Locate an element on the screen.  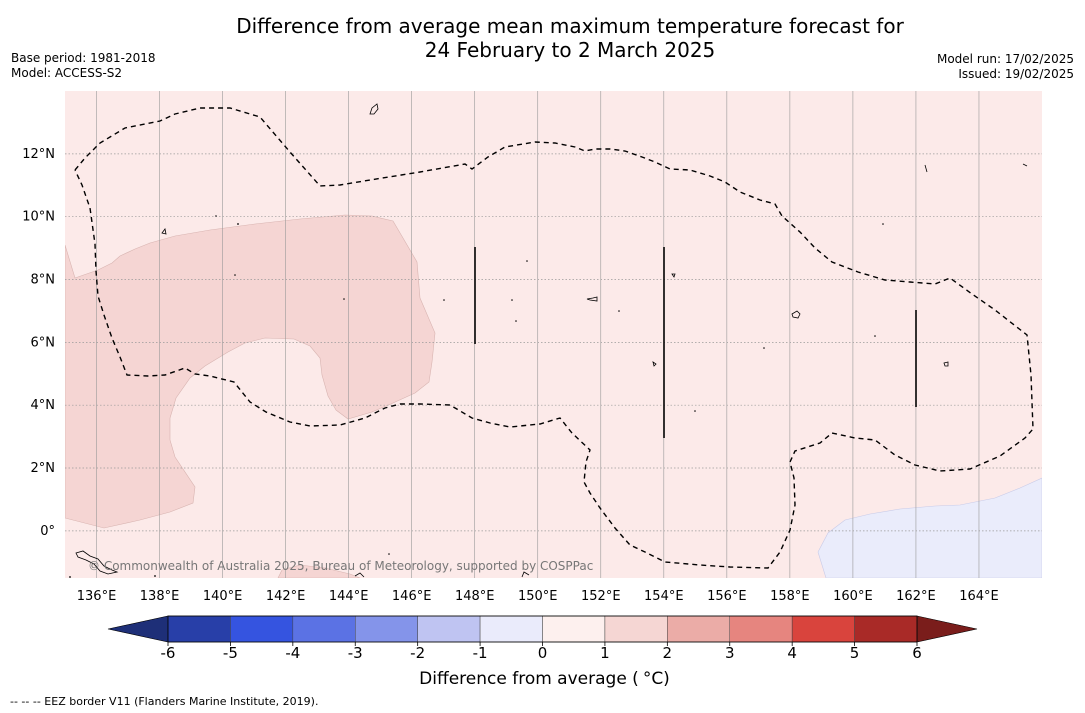
island-new-guinea-coast is located at coordinates (97, 562).